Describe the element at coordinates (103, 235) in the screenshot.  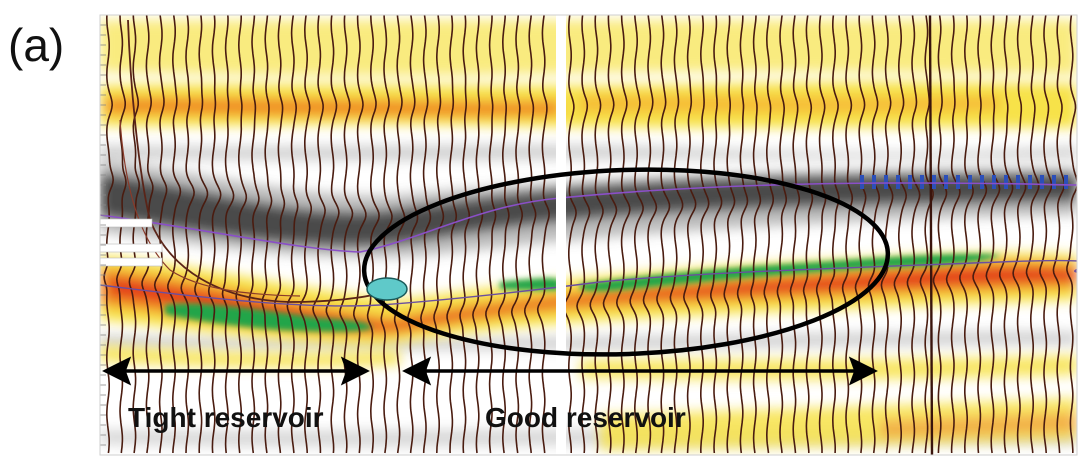
I see `left-tick-marks` at that location.